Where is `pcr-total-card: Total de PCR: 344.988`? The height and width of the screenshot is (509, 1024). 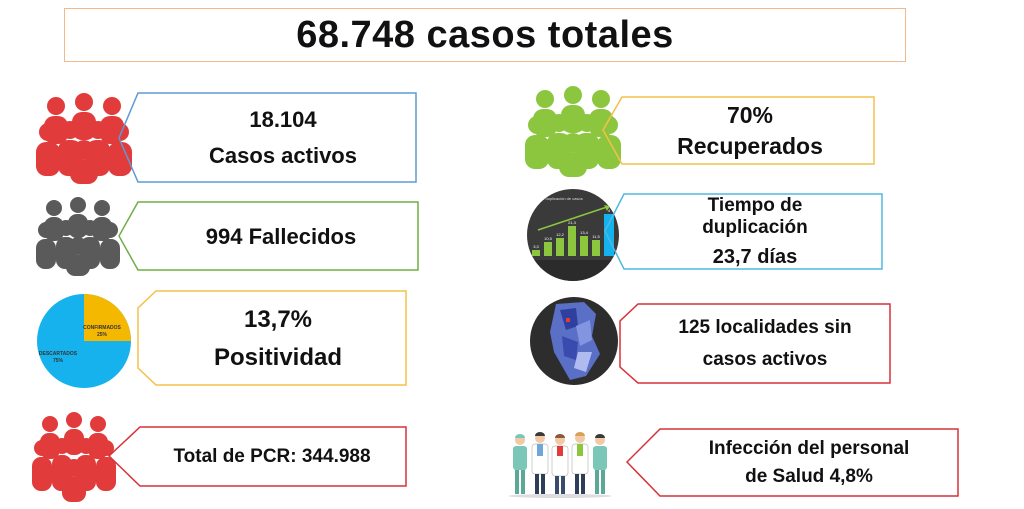 pcr-total-card: Total de PCR: 344.988 is located at coordinates (257, 457).